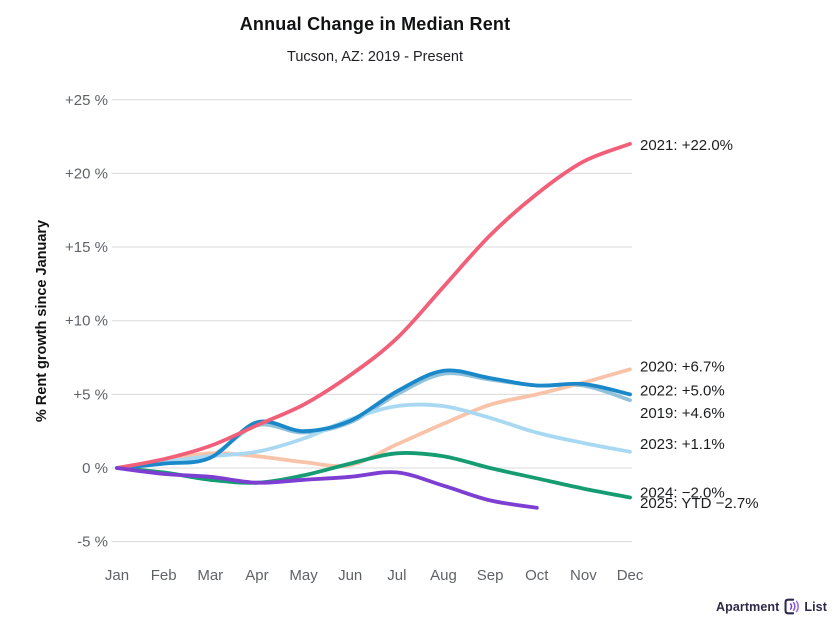  Describe the element at coordinates (375, 24) in the screenshot. I see `chart-title: Annual Change in Median Rent` at that location.